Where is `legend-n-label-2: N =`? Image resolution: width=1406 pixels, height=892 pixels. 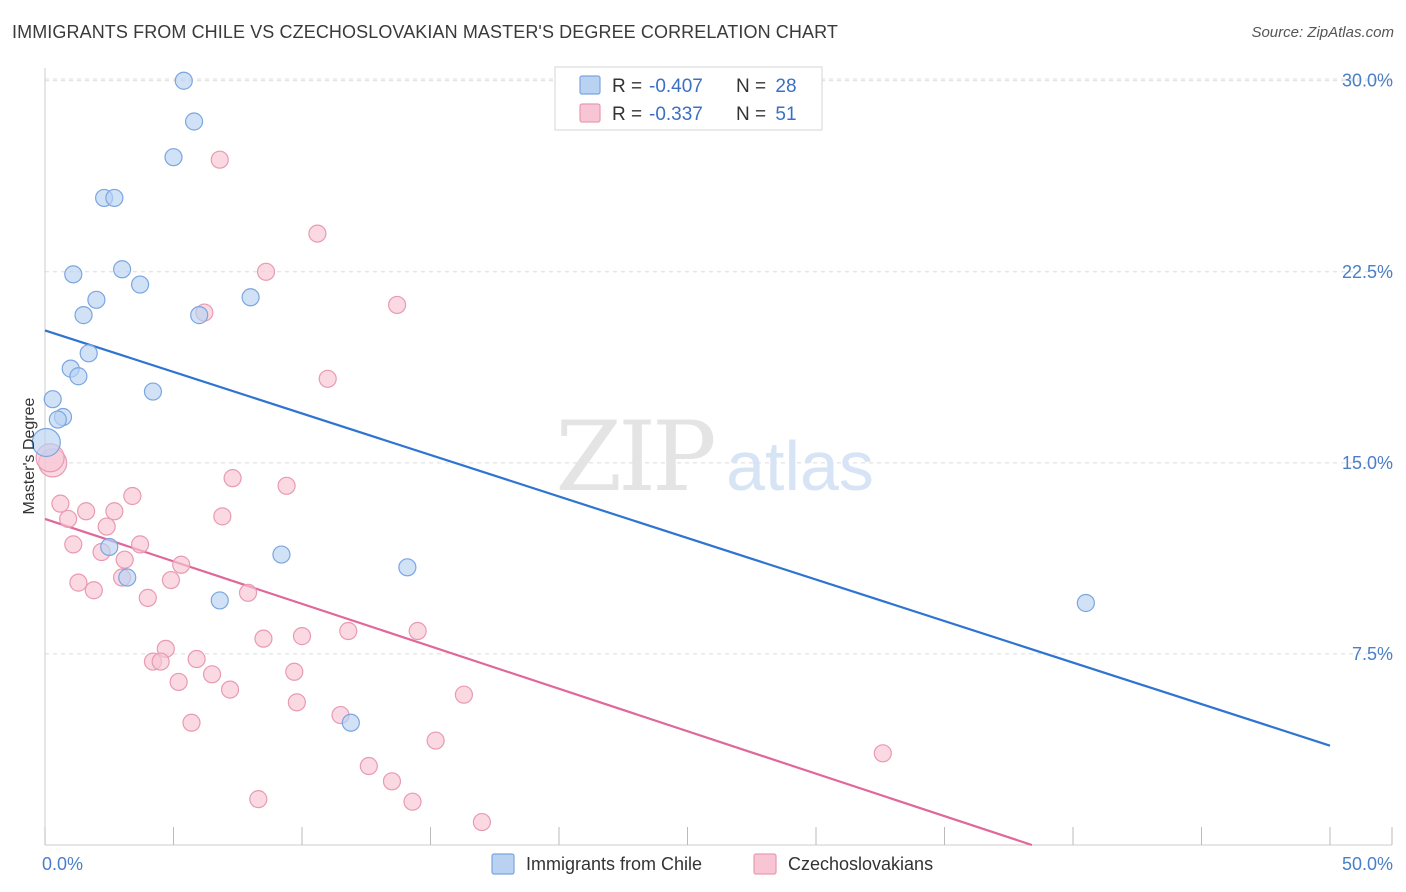
legend-n-label-2: N = is located at coordinates (751, 114).